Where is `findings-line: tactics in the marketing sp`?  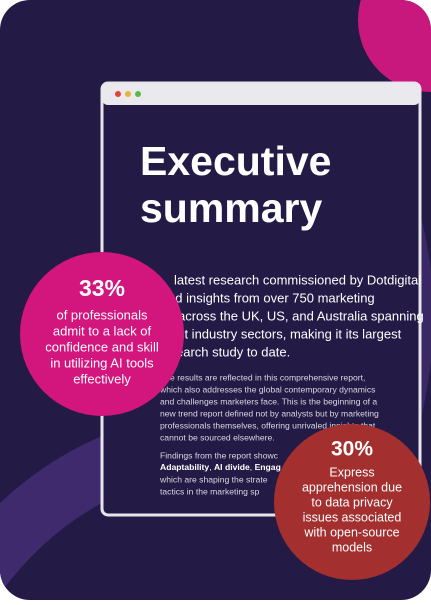
findings-line: tactics in the marketing sp is located at coordinates (210, 491).